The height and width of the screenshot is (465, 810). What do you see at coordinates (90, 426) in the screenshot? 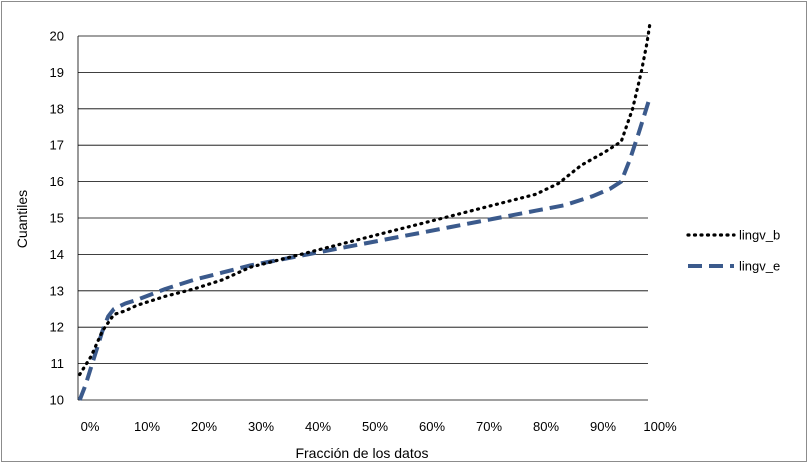
I see `x-tick-label: 0%` at bounding box center [90, 426].